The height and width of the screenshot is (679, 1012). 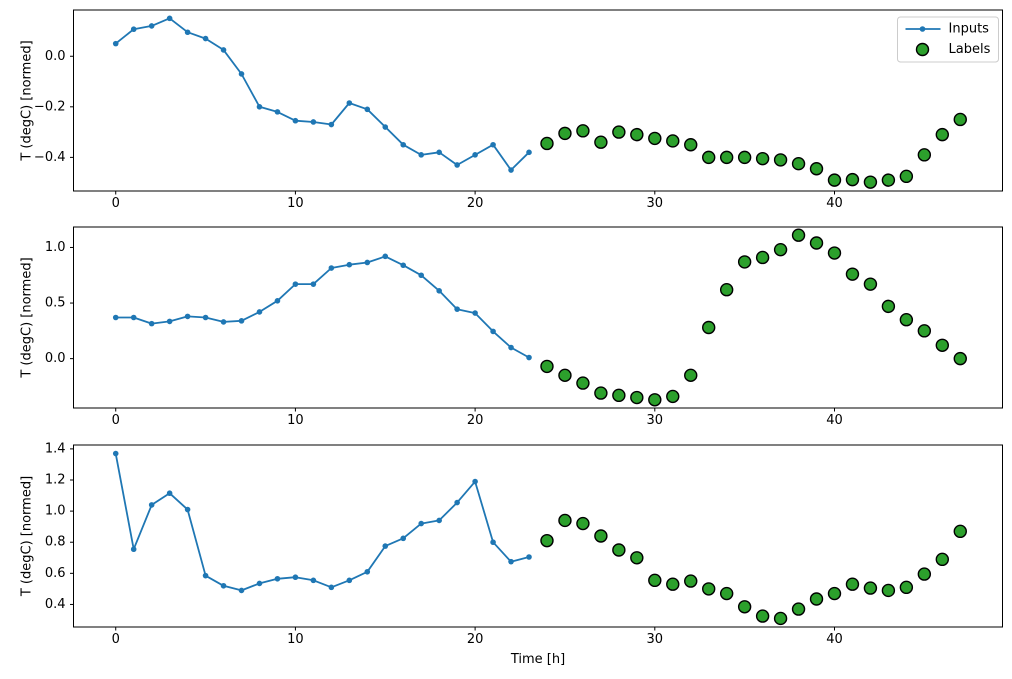 What do you see at coordinates (655, 203) in the screenshot?
I see `x-tick-label: 30` at bounding box center [655, 203].